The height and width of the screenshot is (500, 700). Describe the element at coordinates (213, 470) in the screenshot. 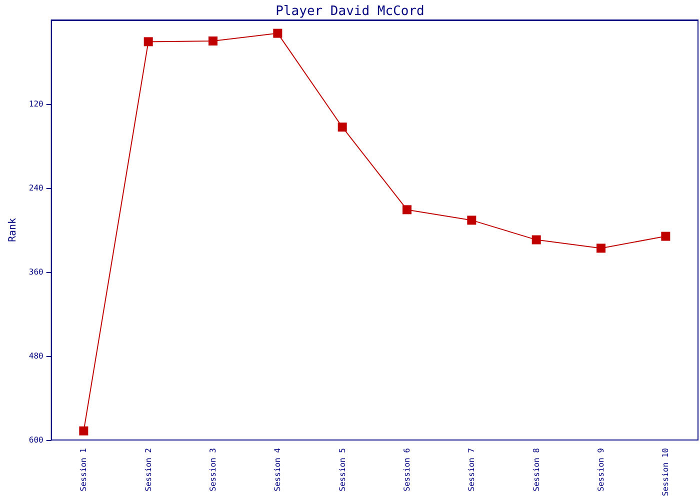

I see `x-tick-label: Session 3` at that location.